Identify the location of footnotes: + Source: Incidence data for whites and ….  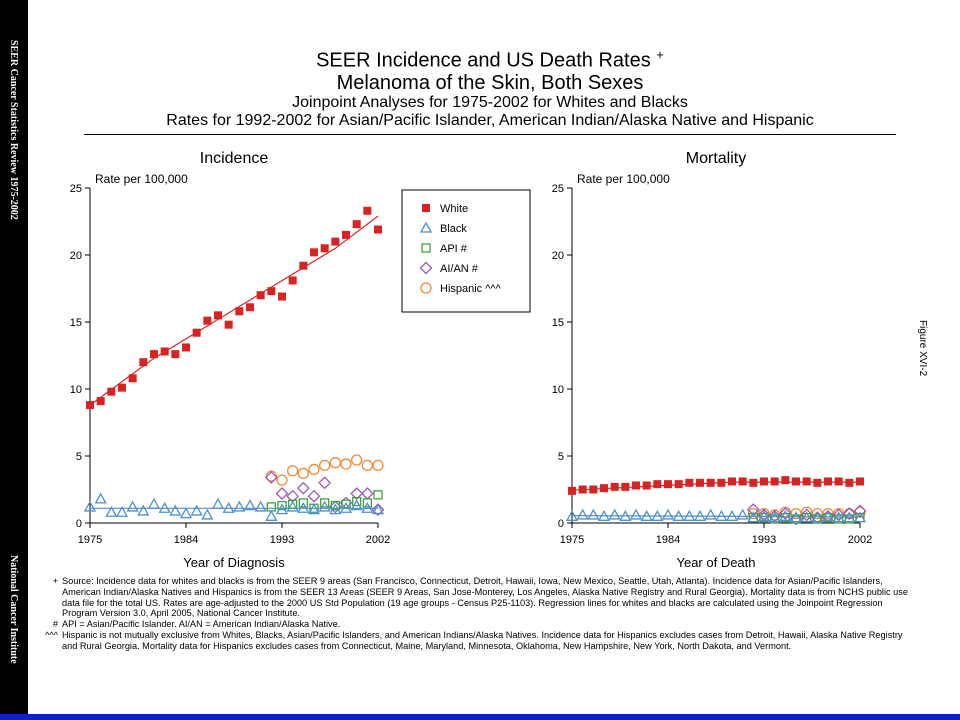
(480, 614).